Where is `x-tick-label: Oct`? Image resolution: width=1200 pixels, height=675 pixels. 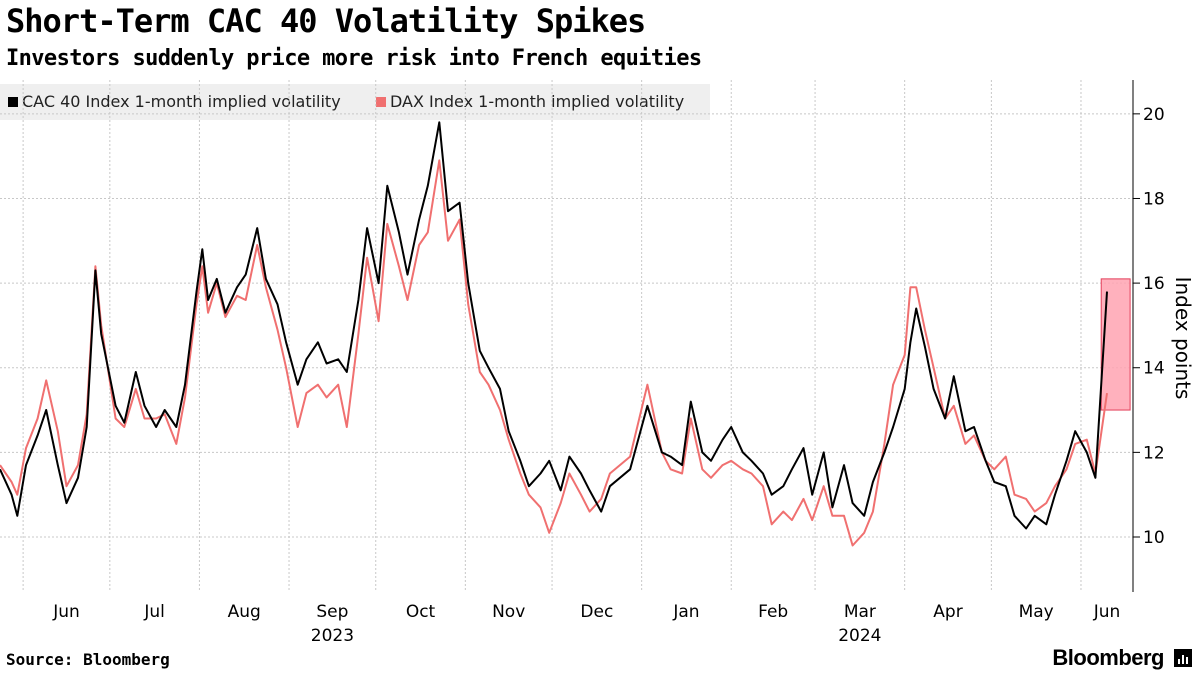
x-tick-label: Oct is located at coordinates (421, 612).